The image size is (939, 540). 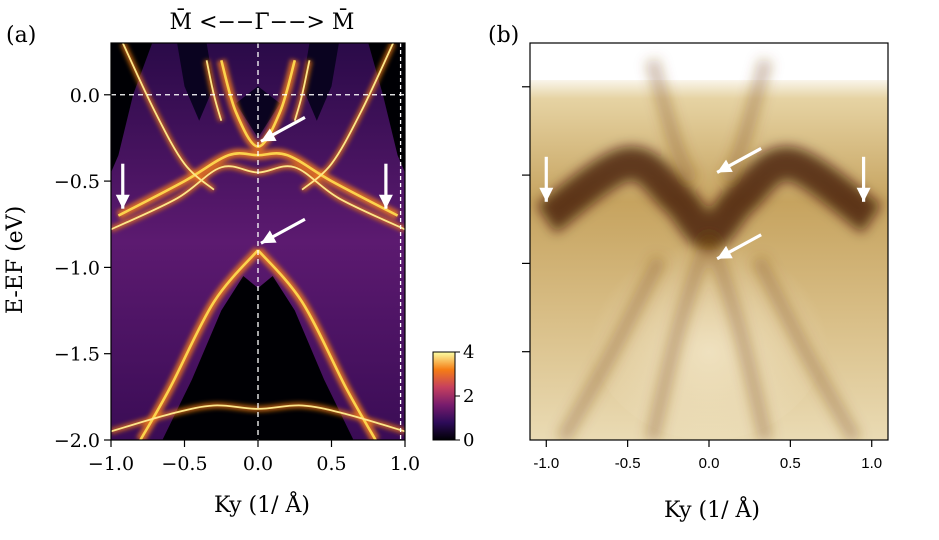 What do you see at coordinates (111, 464) in the screenshot?
I see `x-tick-label-a-0: −1.0` at bounding box center [111, 464].